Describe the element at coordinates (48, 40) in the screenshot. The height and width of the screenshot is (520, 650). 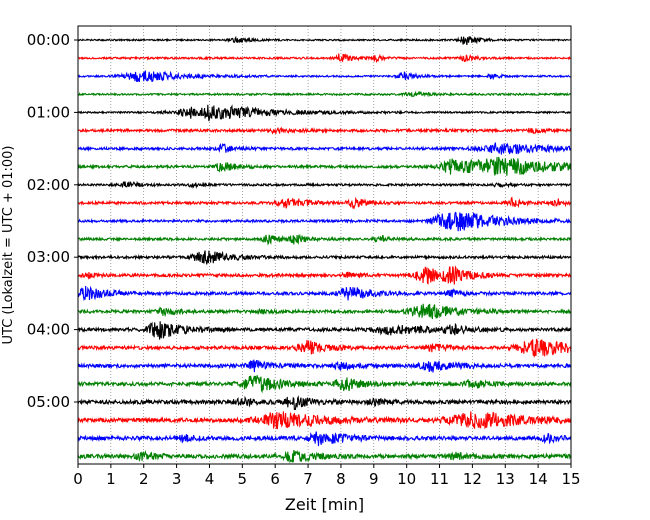
I see `y-tick-label: 00:00` at that location.